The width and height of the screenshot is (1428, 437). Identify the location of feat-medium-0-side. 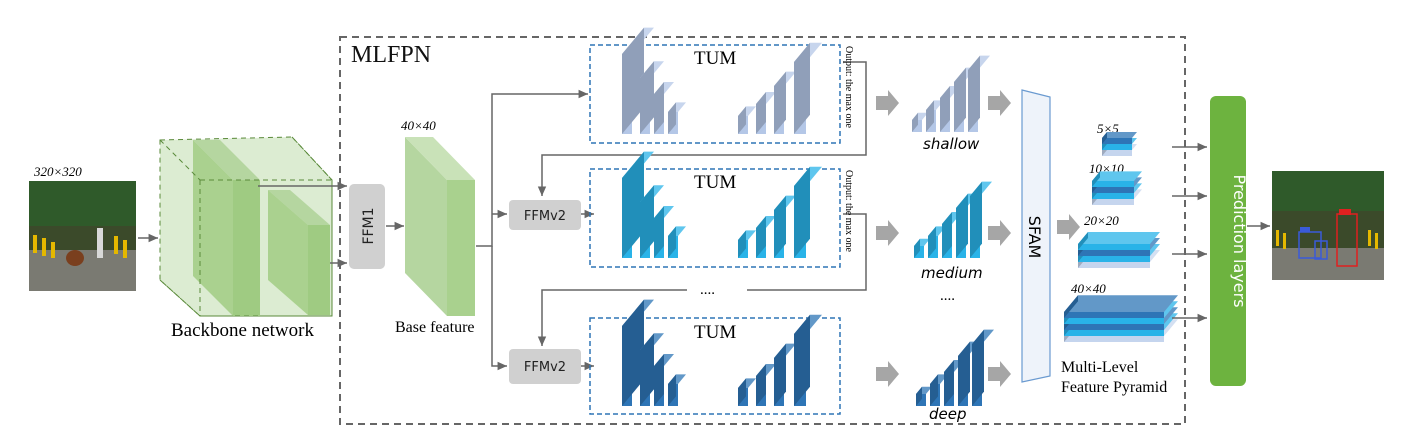
(917, 248).